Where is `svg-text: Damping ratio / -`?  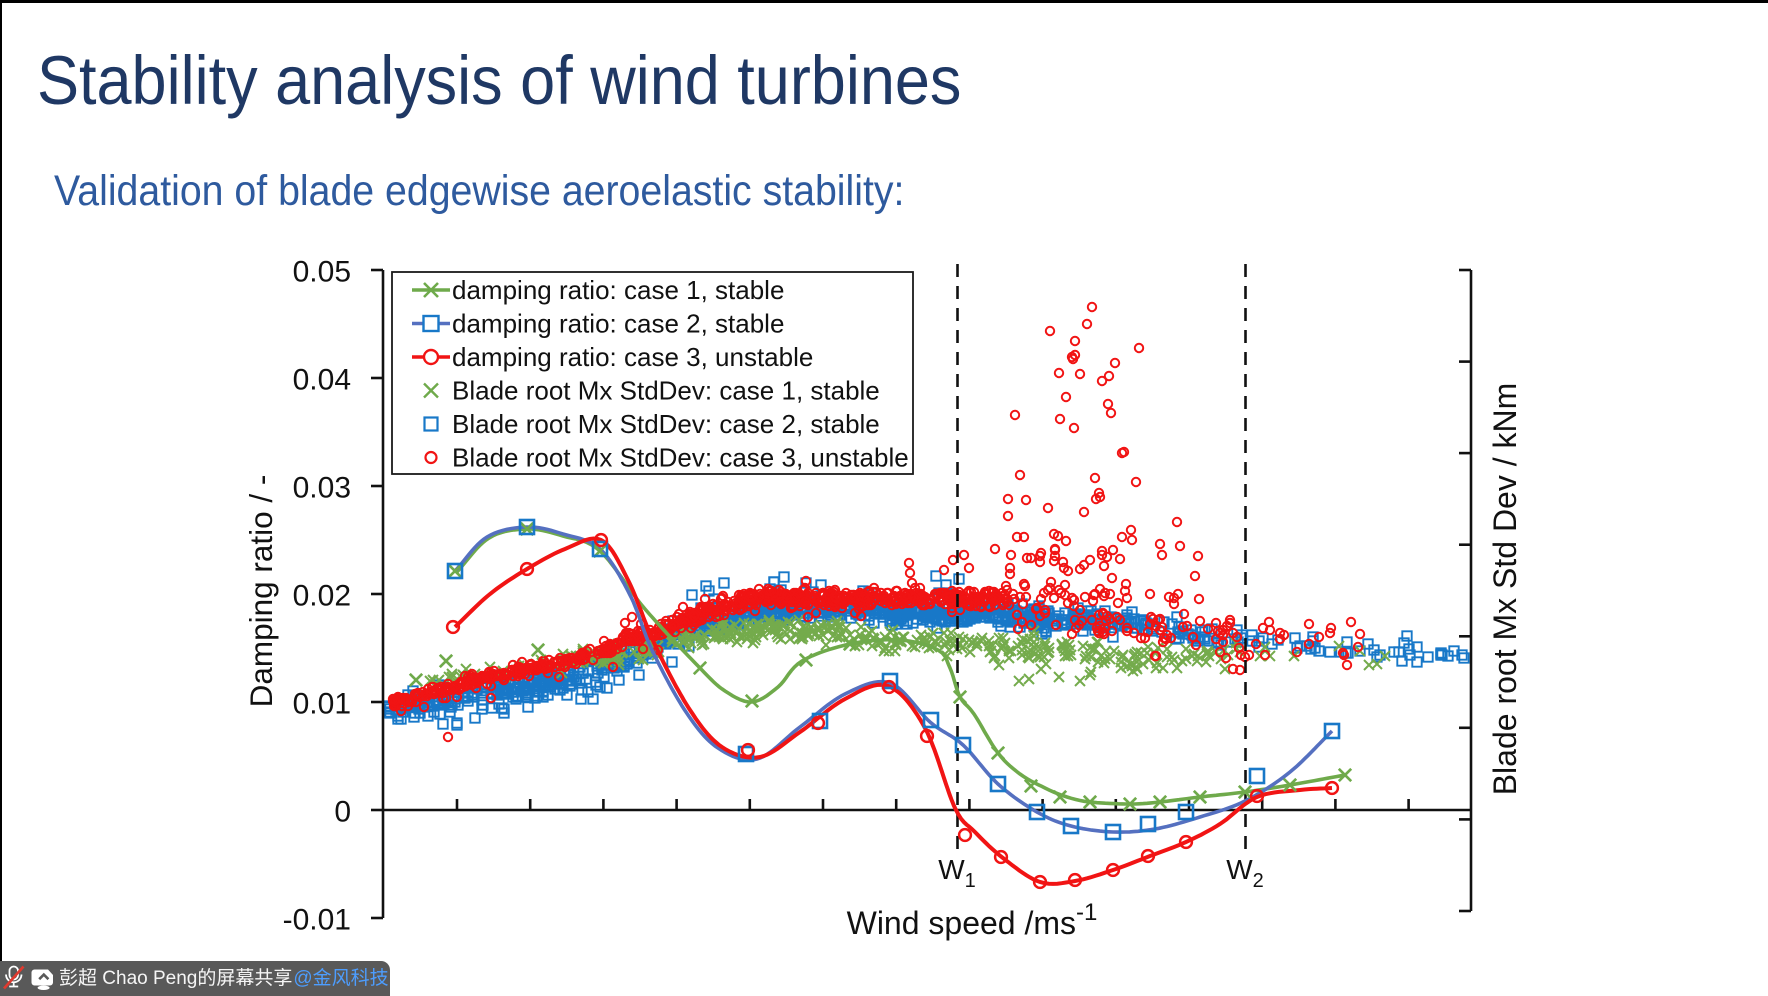 svg-text: Damping ratio / - is located at coordinates (261, 591).